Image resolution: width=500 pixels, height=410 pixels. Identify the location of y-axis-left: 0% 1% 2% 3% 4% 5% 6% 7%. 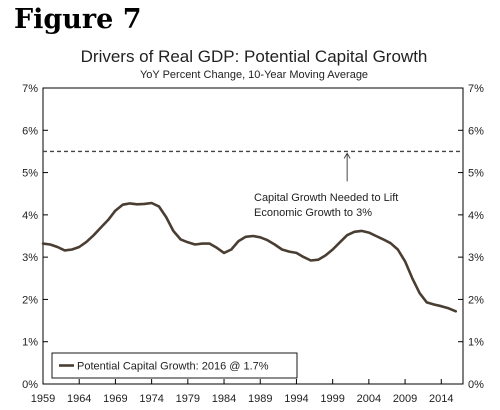
(35, 237).